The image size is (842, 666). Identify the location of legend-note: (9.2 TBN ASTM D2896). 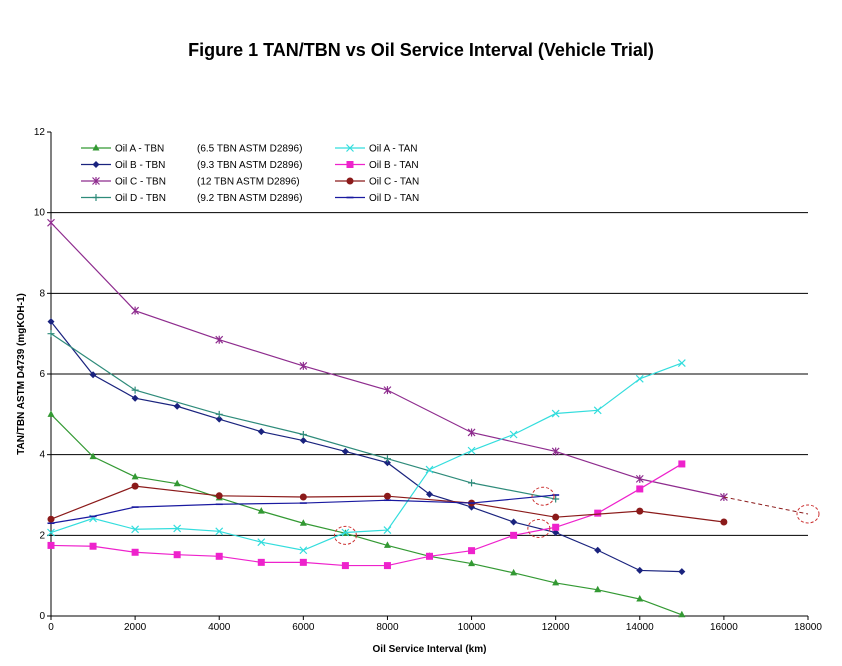
(249, 198).